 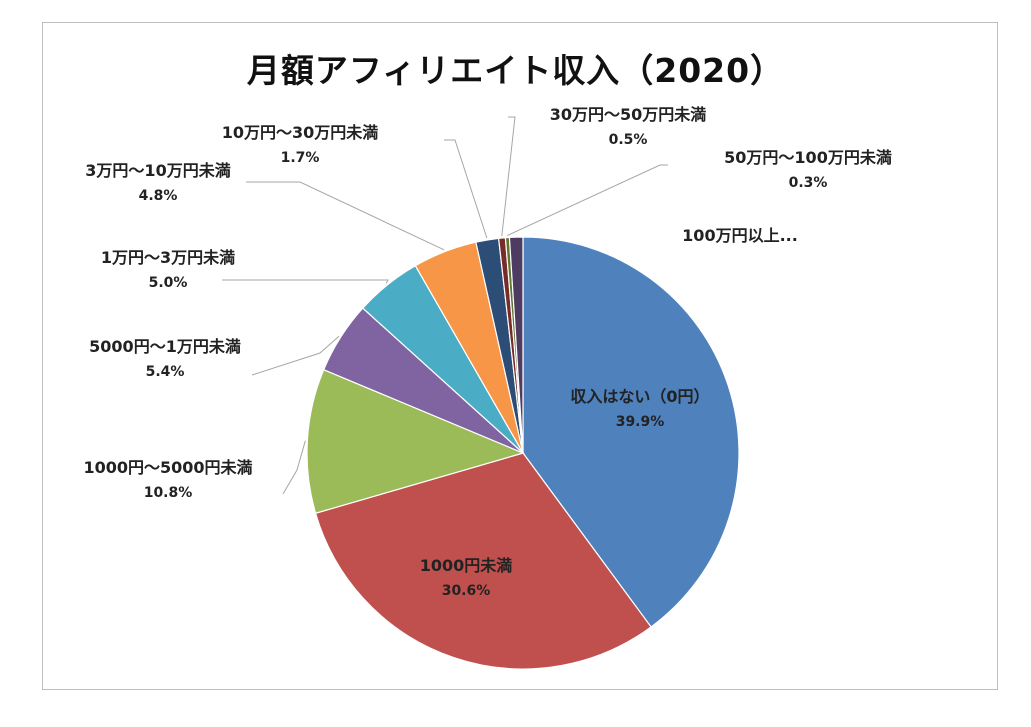 I want to click on slice-value-label: 30.6%, so click(x=466, y=591).